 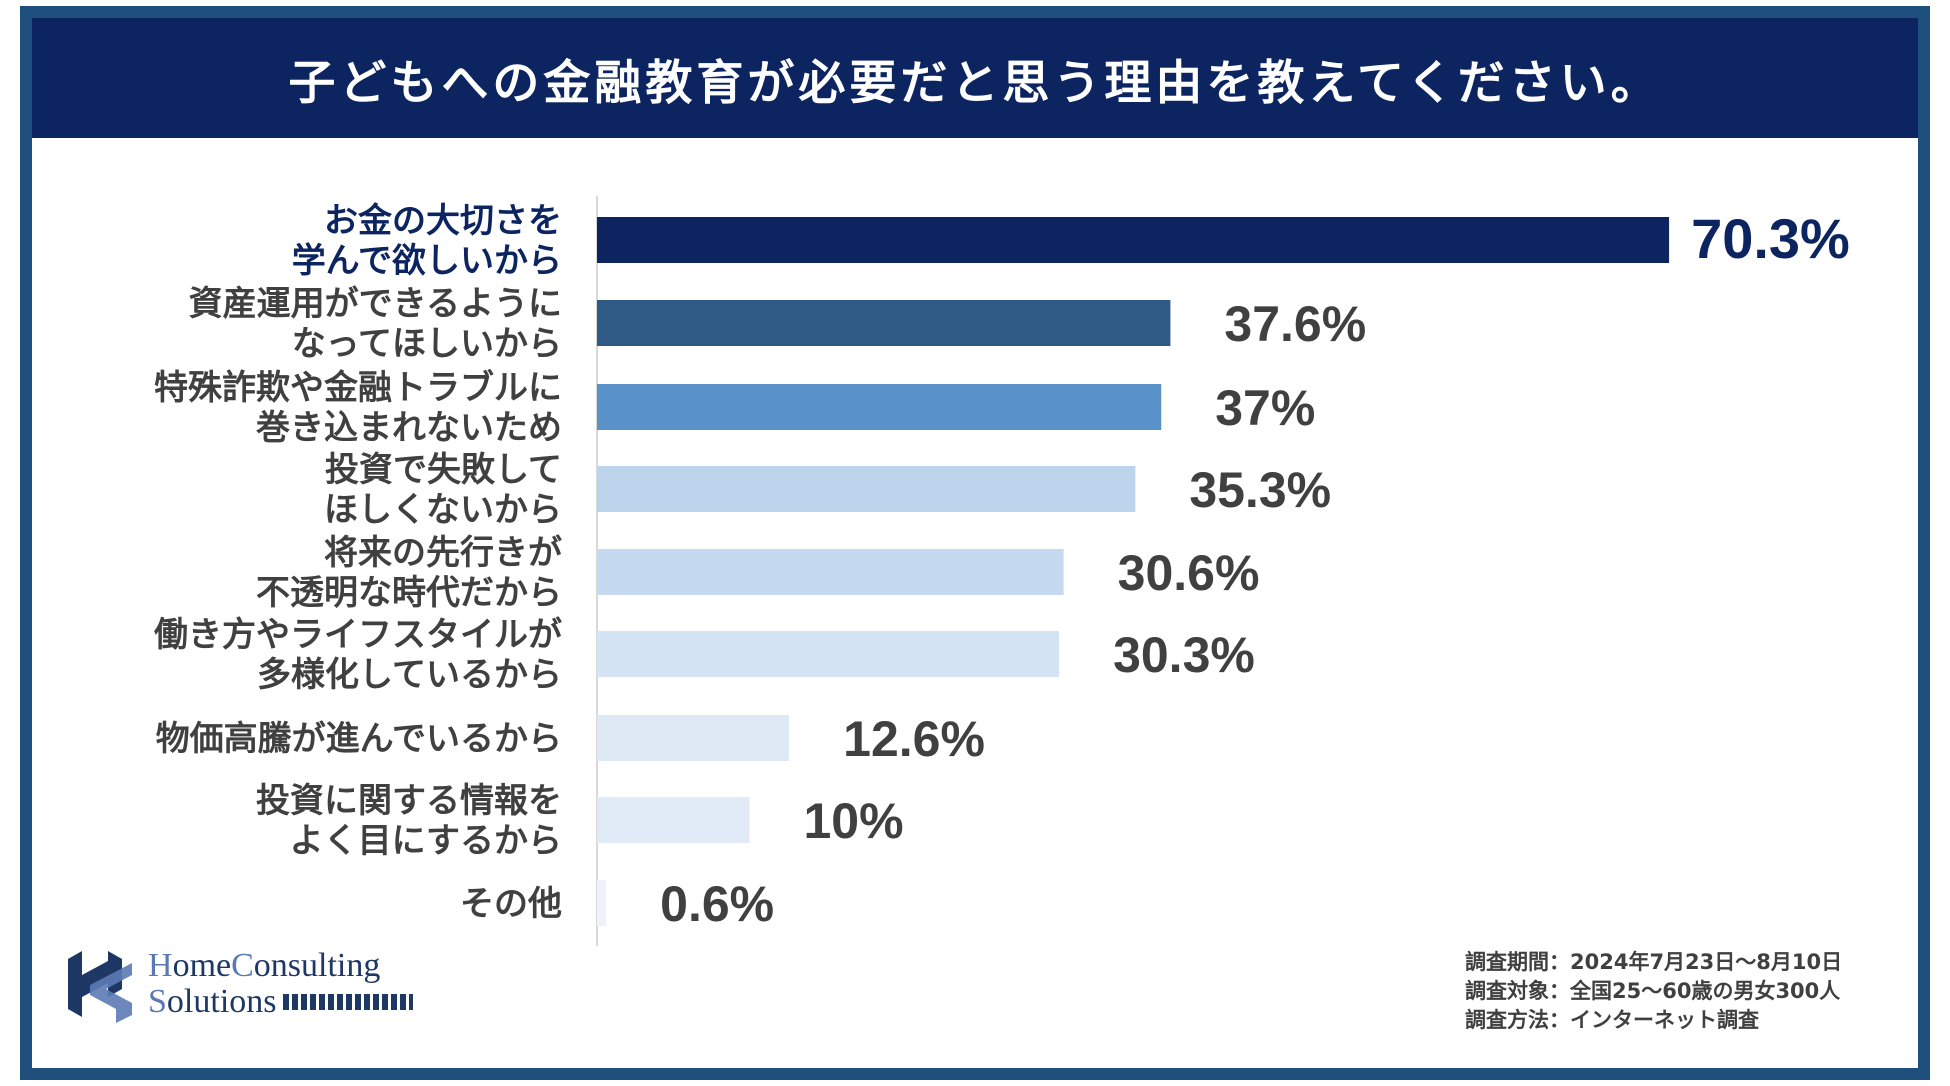 I want to click on category-label-line: 投資で失敗して, so click(x=443, y=470).